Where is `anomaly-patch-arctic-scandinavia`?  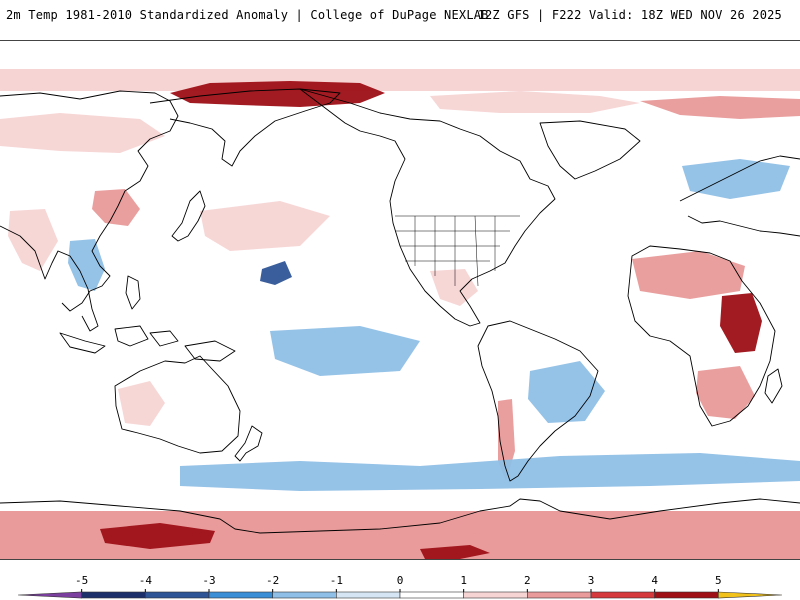
anomaly-patch-arctic-scandinavia is located at coordinates (720, 107).